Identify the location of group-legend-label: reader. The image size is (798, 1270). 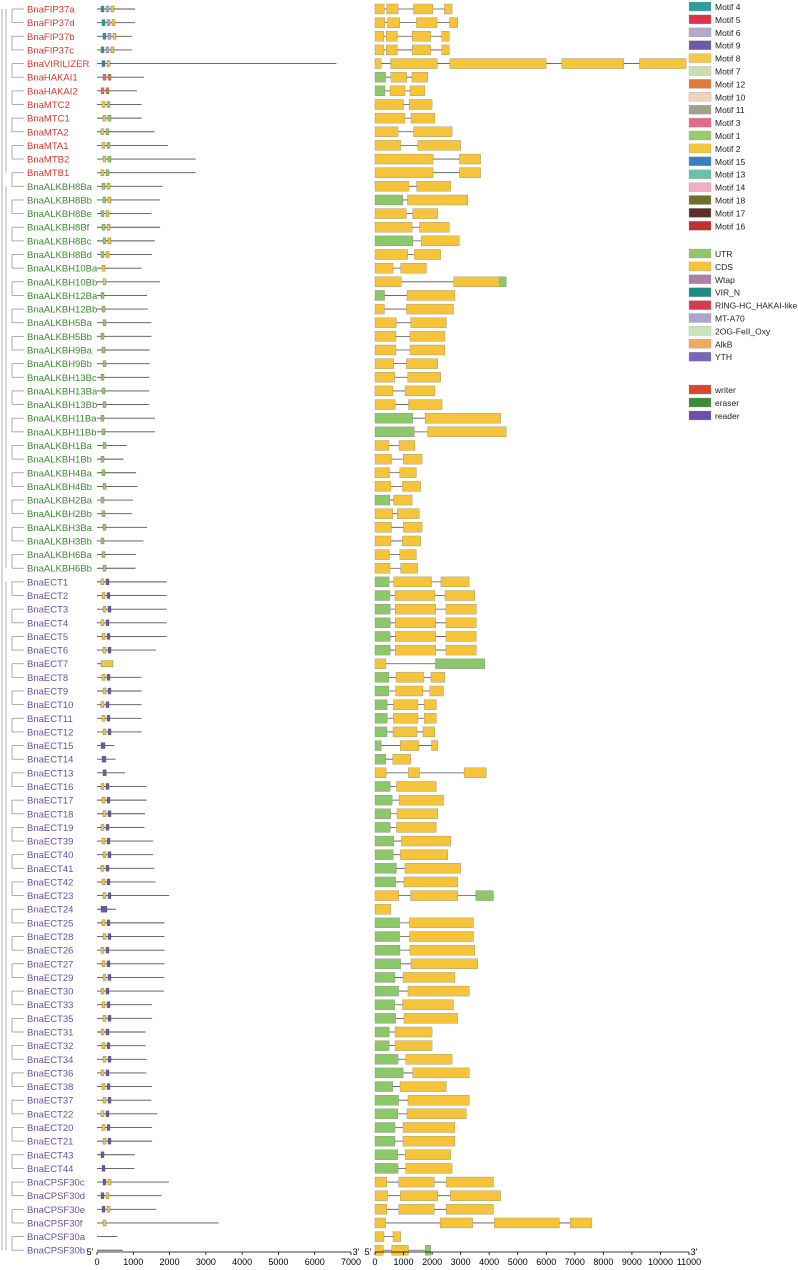
(727, 416).